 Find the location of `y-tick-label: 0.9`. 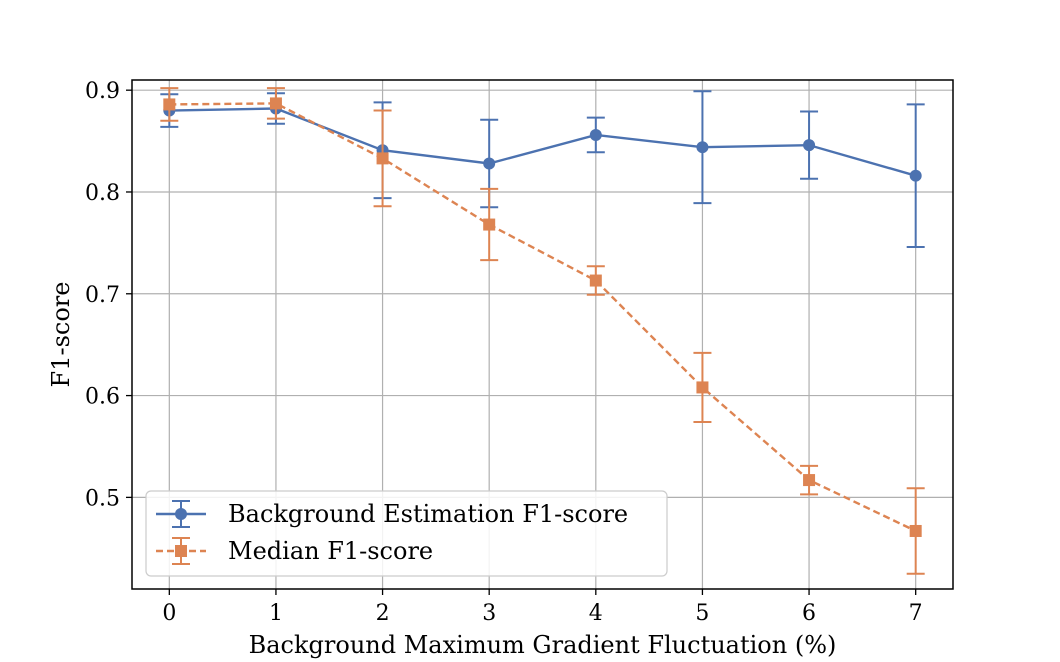

y-tick-label: 0.9 is located at coordinates (102, 91).